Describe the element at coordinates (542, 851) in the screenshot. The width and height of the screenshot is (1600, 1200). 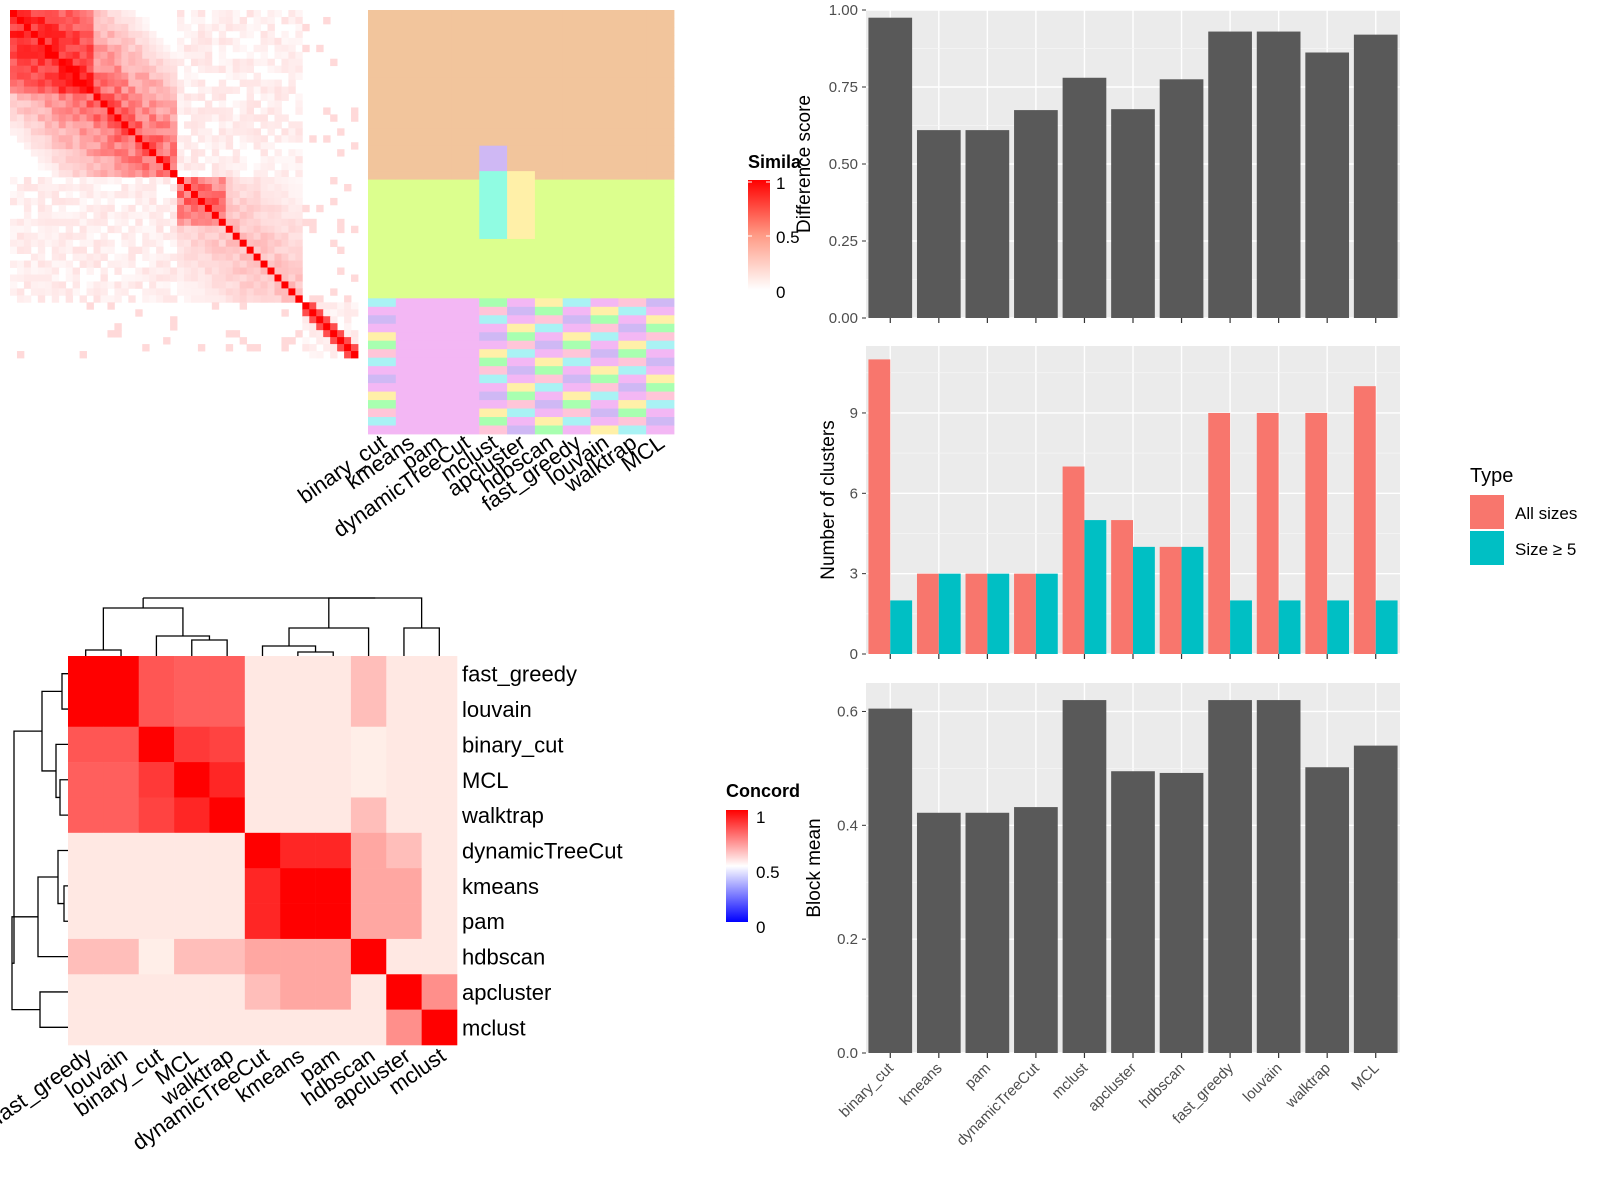
I see `concordance-row-label: dynamicTreeCut` at that location.